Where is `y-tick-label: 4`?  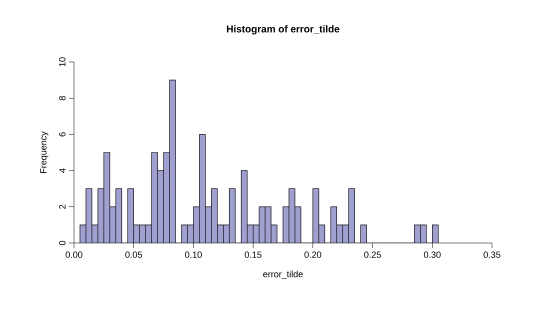 y-tick-label: 4 is located at coordinates (62, 170).